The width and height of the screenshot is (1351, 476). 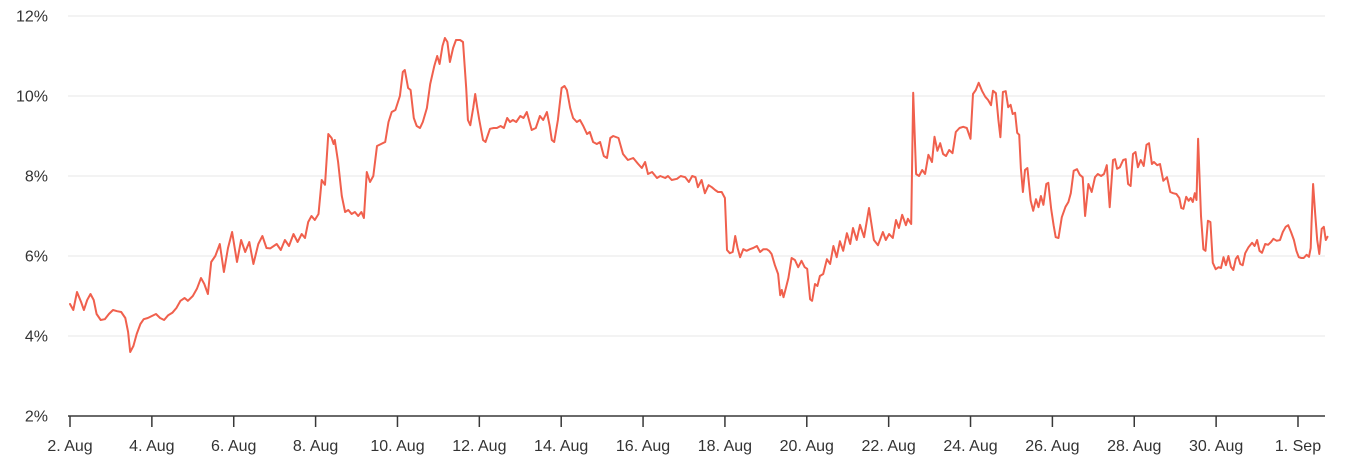 What do you see at coordinates (807, 446) in the screenshot?
I see `x-axis-label: 20. Aug` at bounding box center [807, 446].